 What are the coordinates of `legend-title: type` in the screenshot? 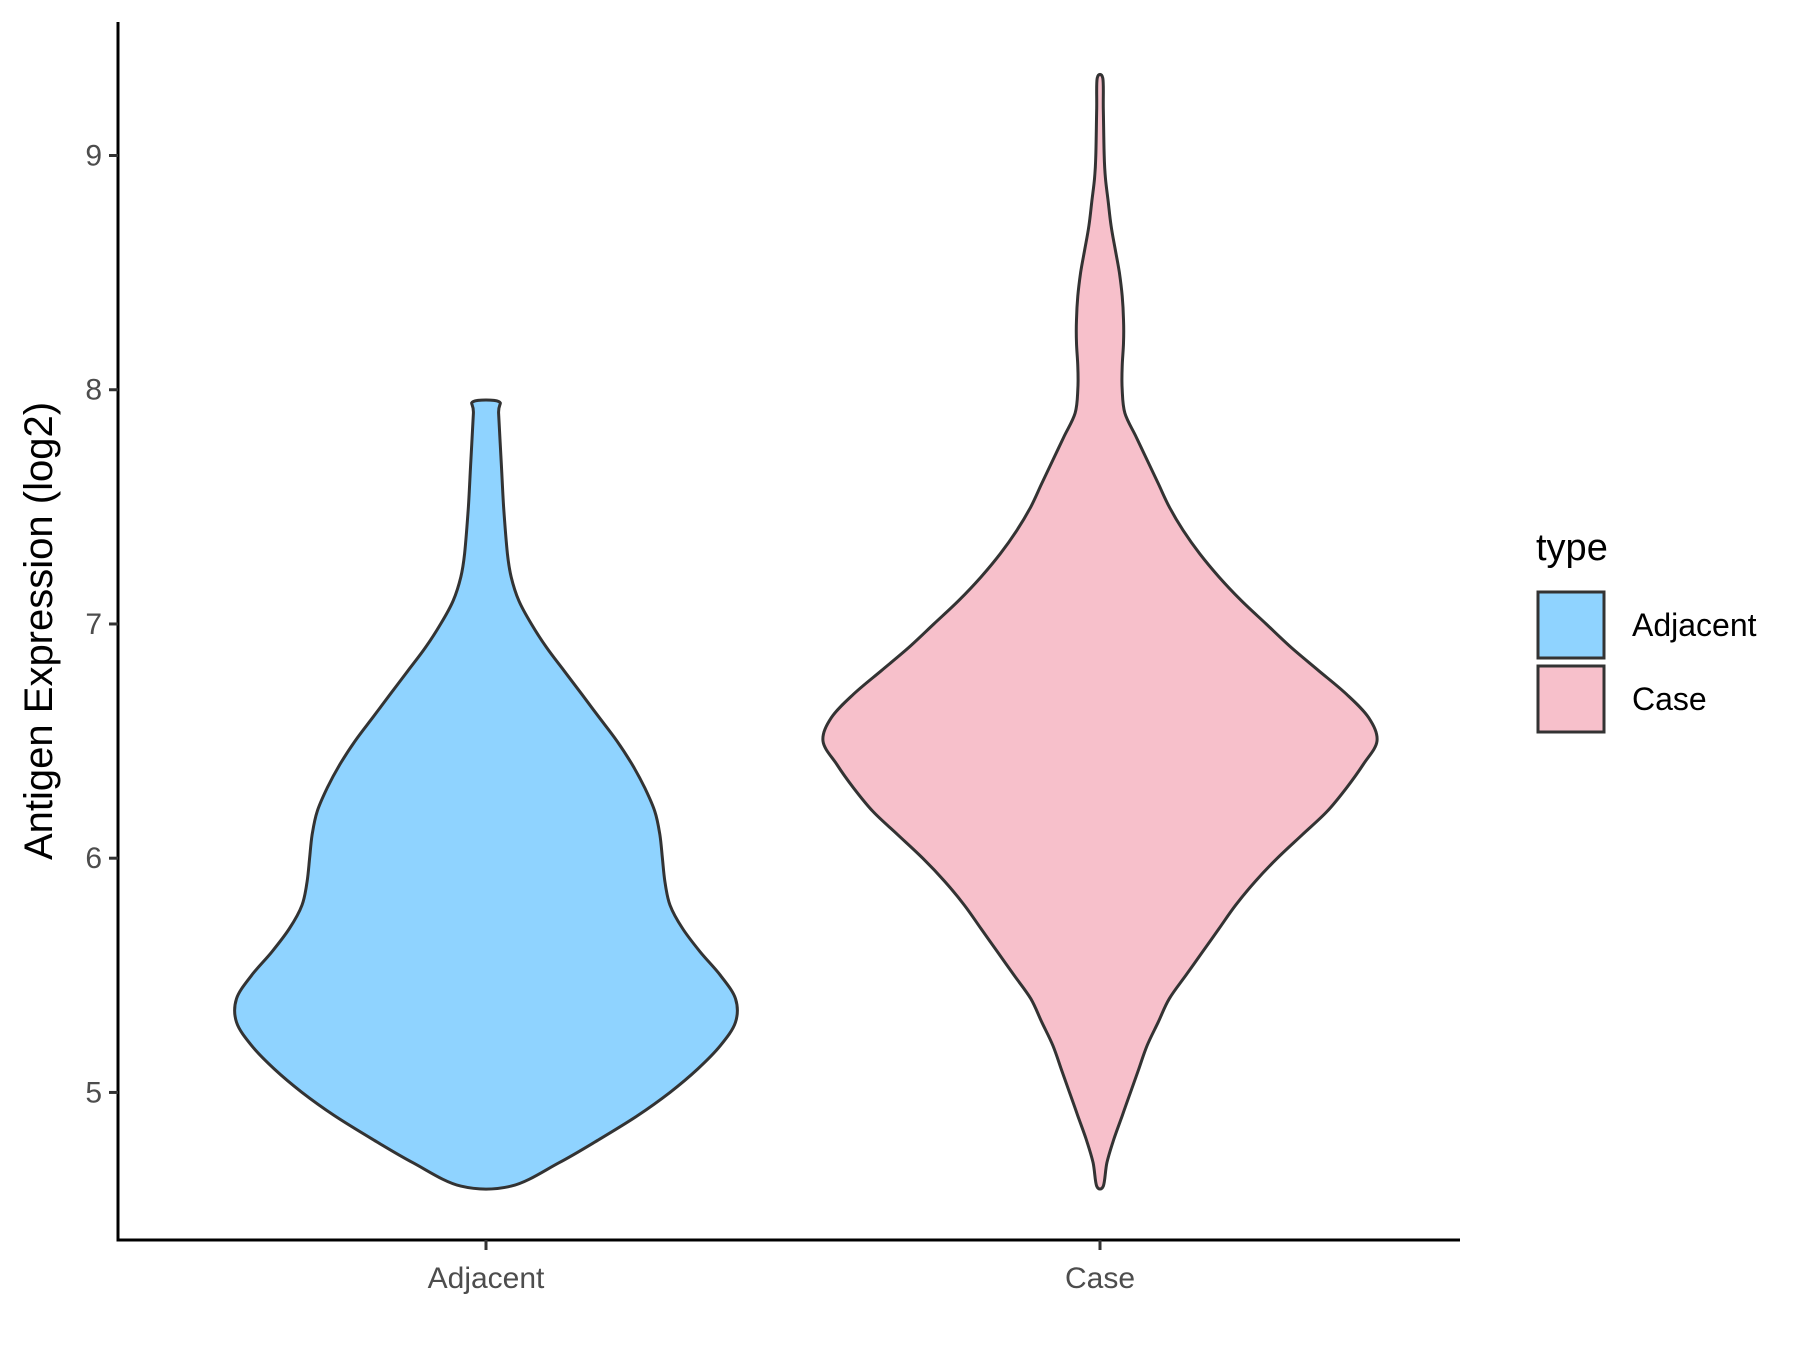 It's located at (1572, 548).